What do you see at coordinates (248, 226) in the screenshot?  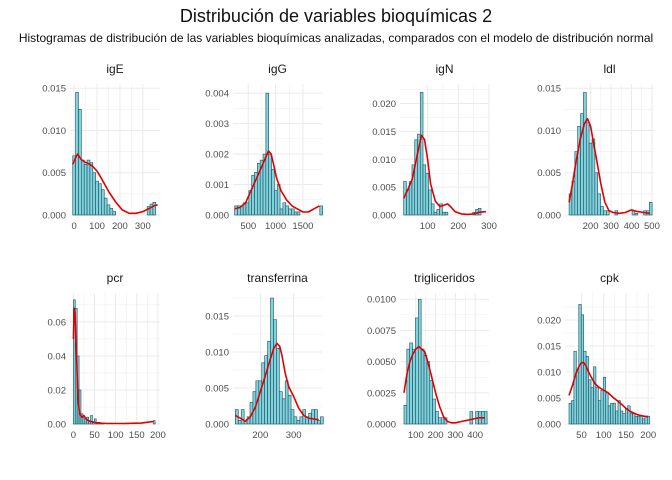 I see `x-tick-label: 500` at bounding box center [248, 226].